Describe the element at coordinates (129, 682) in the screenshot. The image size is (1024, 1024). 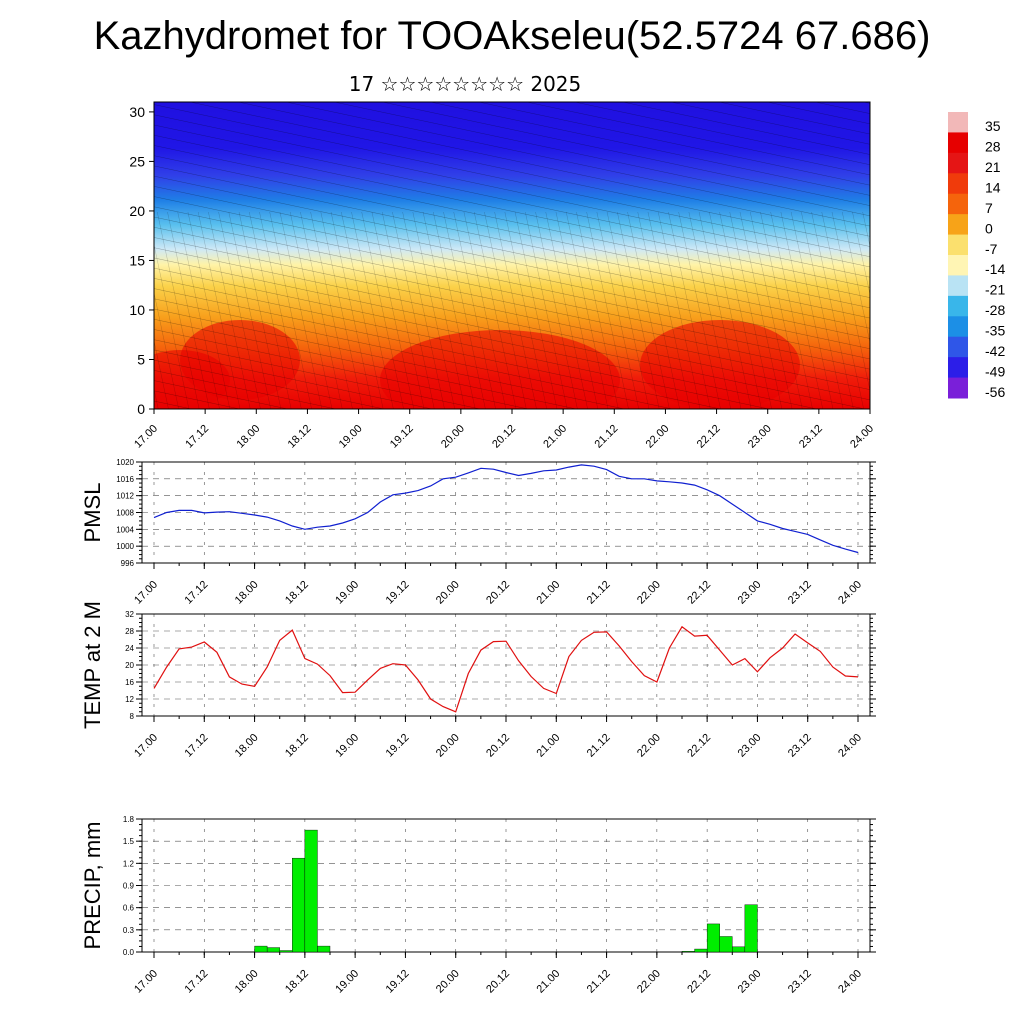
I see `y-tick-label: 16` at that location.